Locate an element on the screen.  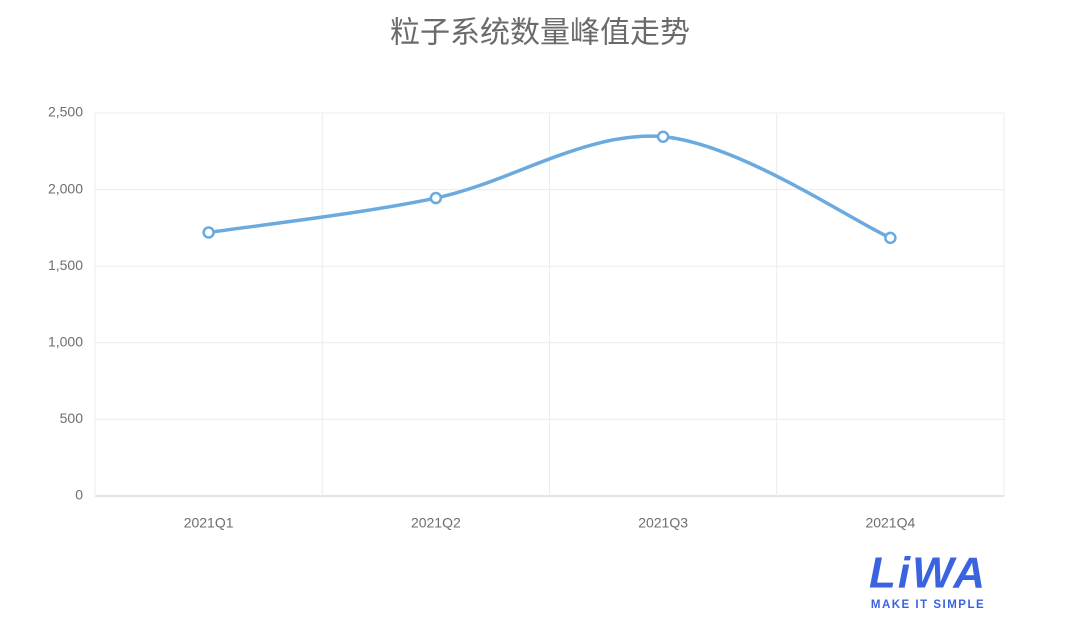
x-tick-label: 2021Q3 is located at coordinates (663, 523).